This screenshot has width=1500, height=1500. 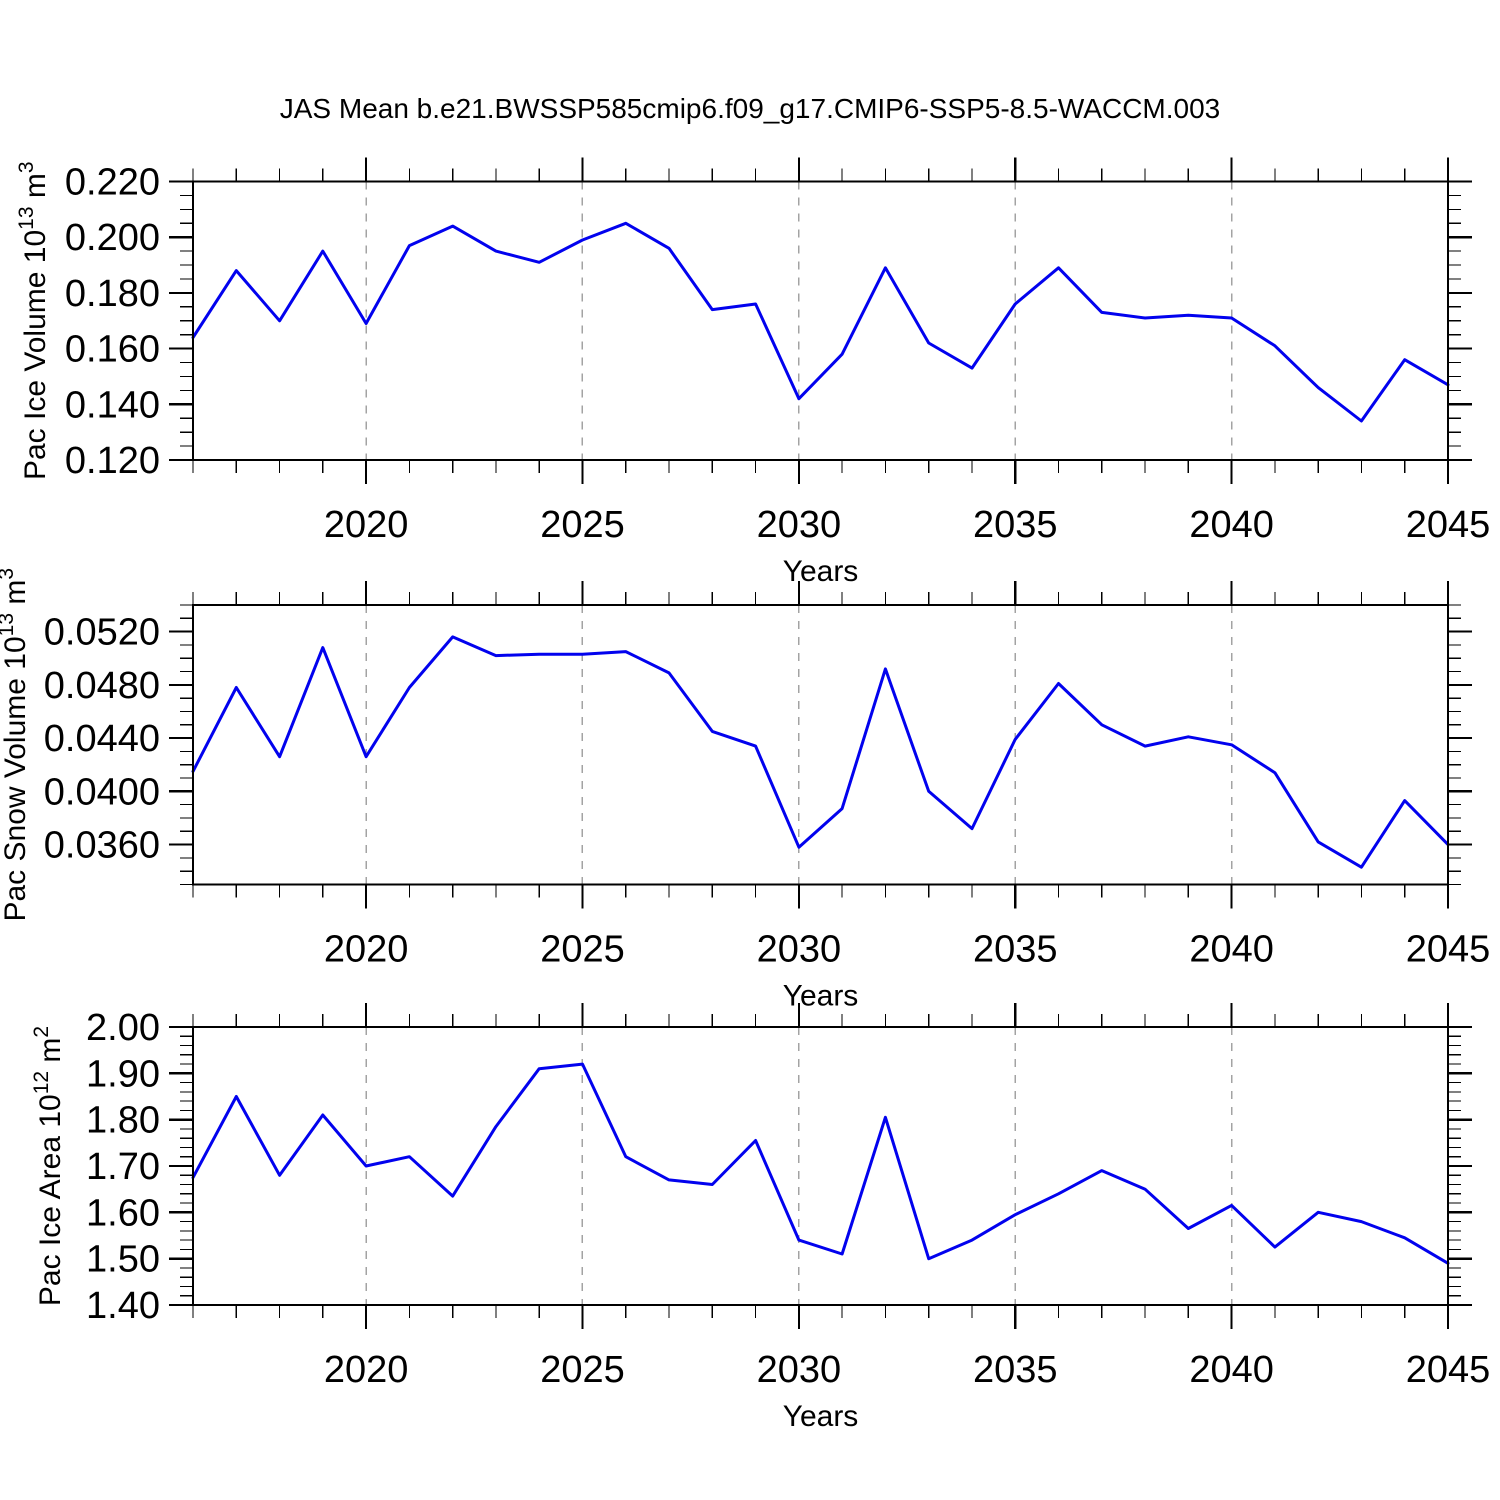 What do you see at coordinates (102, 686) in the screenshot?
I see `y-tick-label: 0.0480` at bounding box center [102, 686].